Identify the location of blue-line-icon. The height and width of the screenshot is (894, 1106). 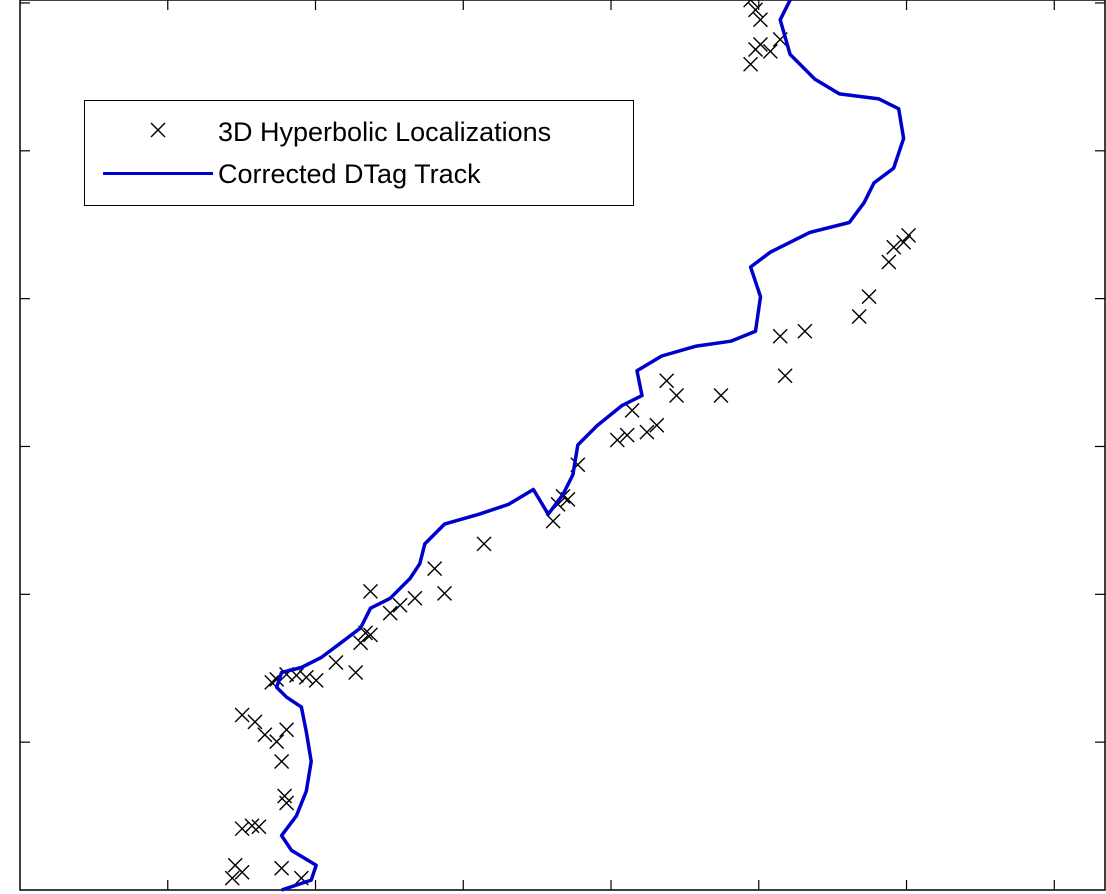
(158, 173).